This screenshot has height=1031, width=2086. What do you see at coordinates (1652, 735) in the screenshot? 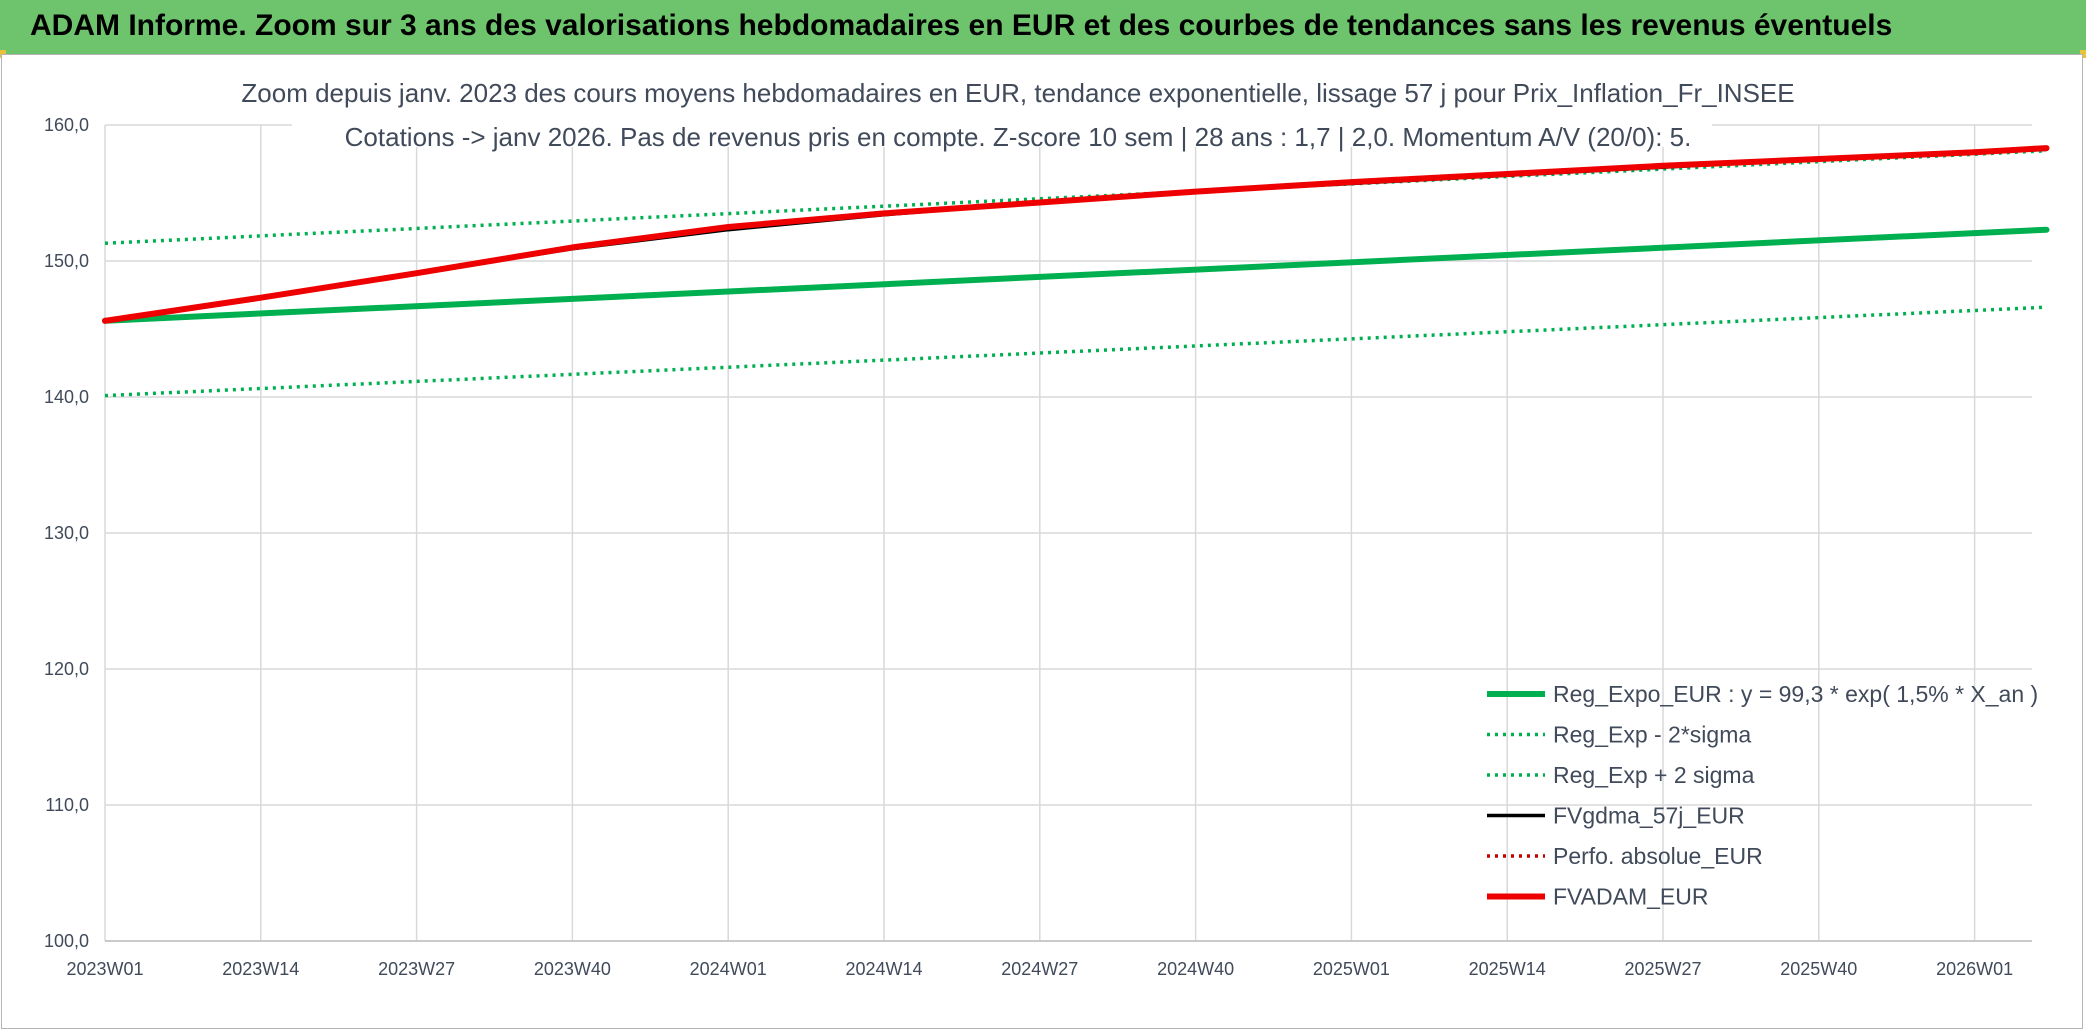
I see `legend-label: Reg_Exp - 2*sigma` at bounding box center [1652, 735].